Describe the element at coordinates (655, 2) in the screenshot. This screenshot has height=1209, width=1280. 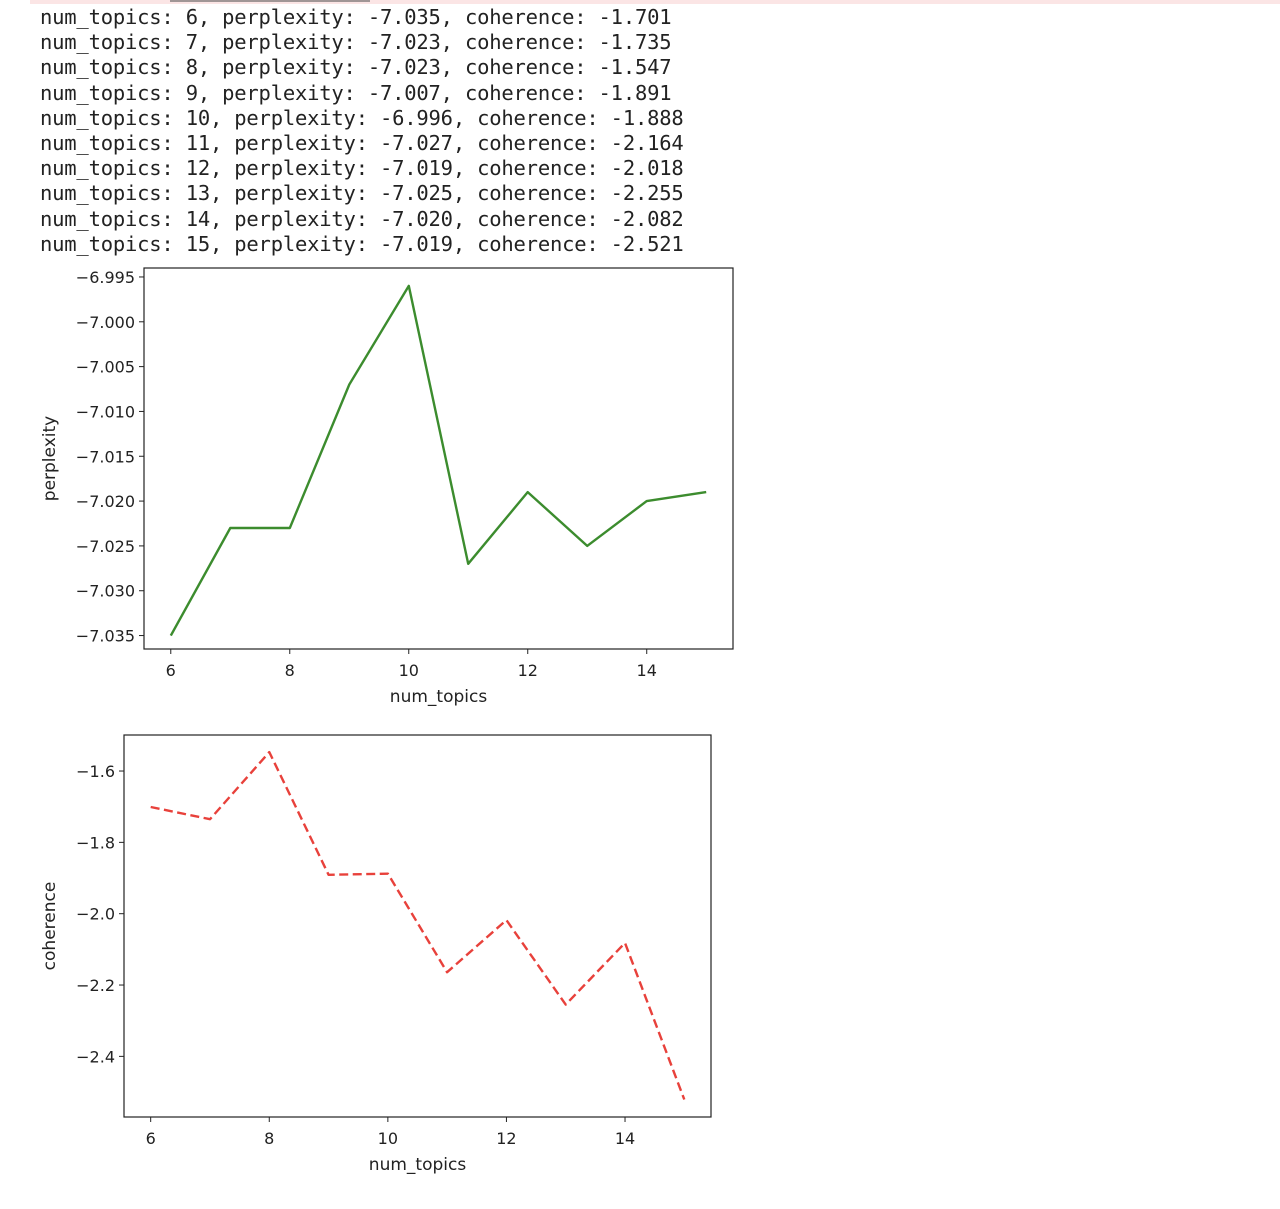
I see `cell-output-top-edge` at that location.